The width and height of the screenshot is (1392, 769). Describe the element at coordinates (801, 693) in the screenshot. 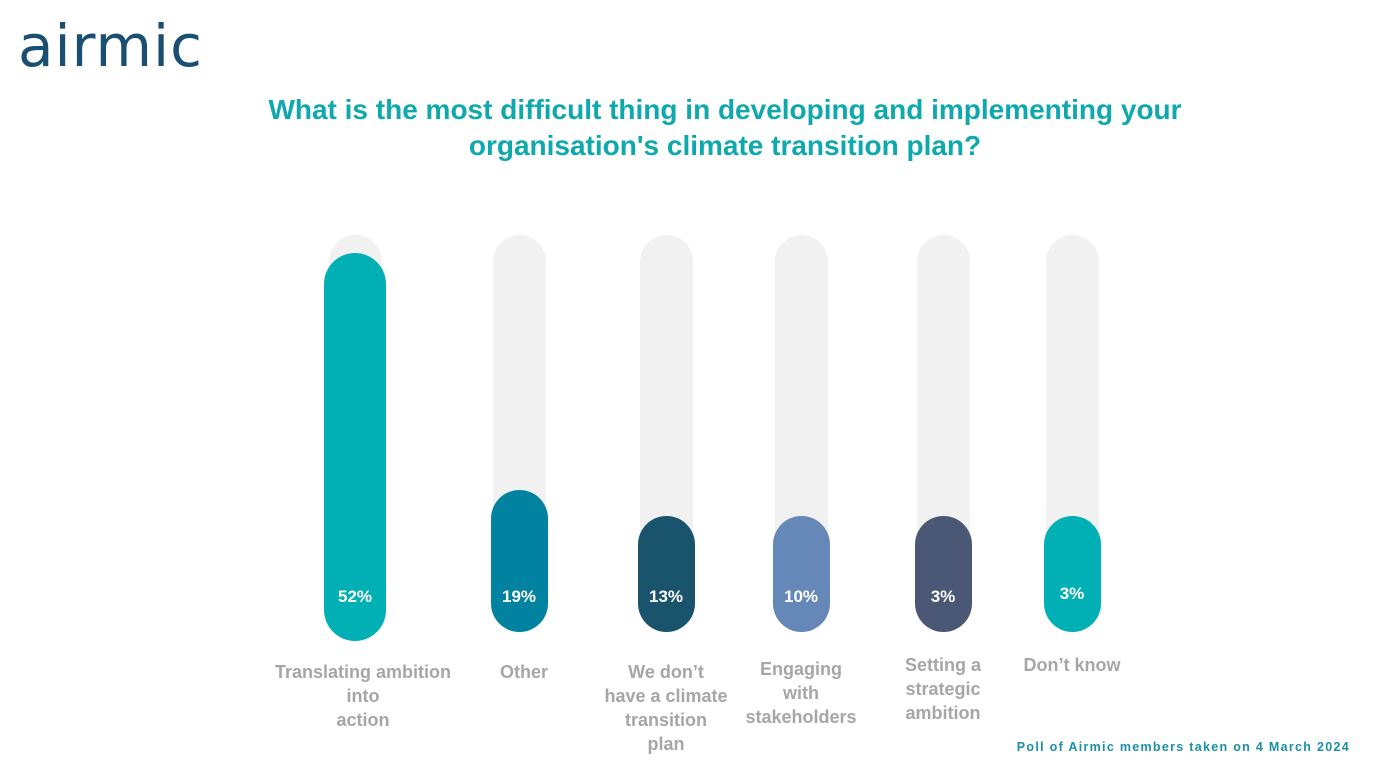

I see `category-label: Engaging with stakeholders` at that location.